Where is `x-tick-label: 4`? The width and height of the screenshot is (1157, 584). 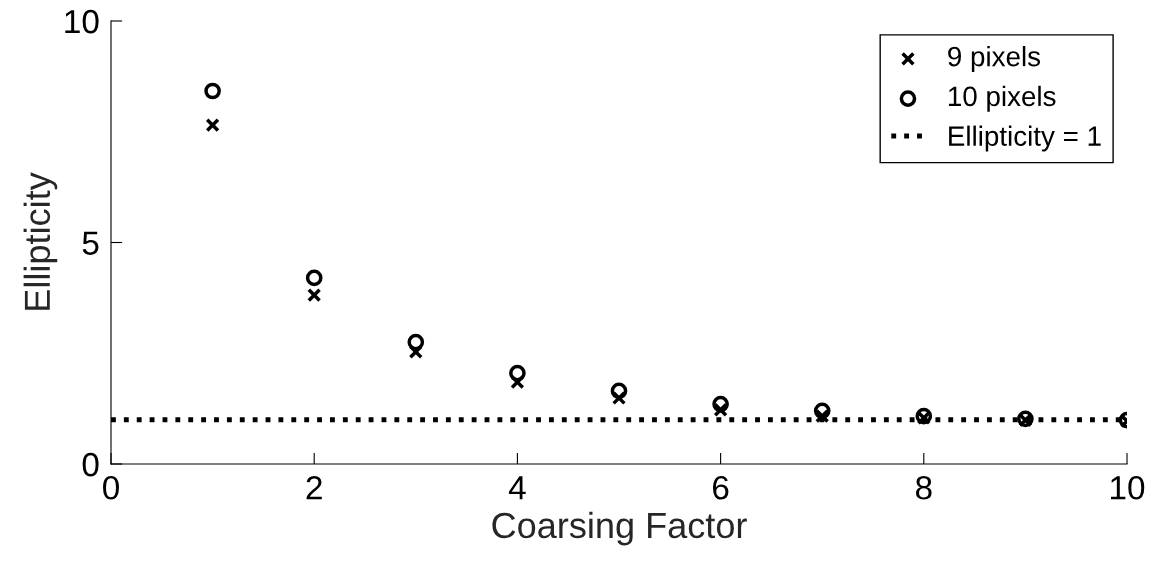
x-tick-label: 4 is located at coordinates (517, 488).